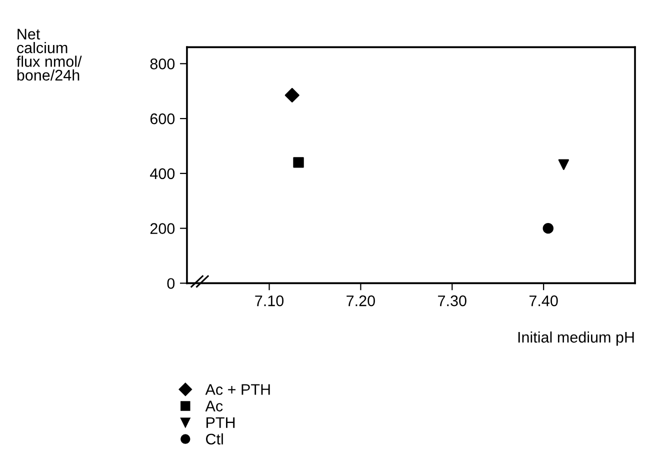 The image size is (656, 472). Describe the element at coordinates (220, 422) in the screenshot. I see `legend-label: PTH` at that location.